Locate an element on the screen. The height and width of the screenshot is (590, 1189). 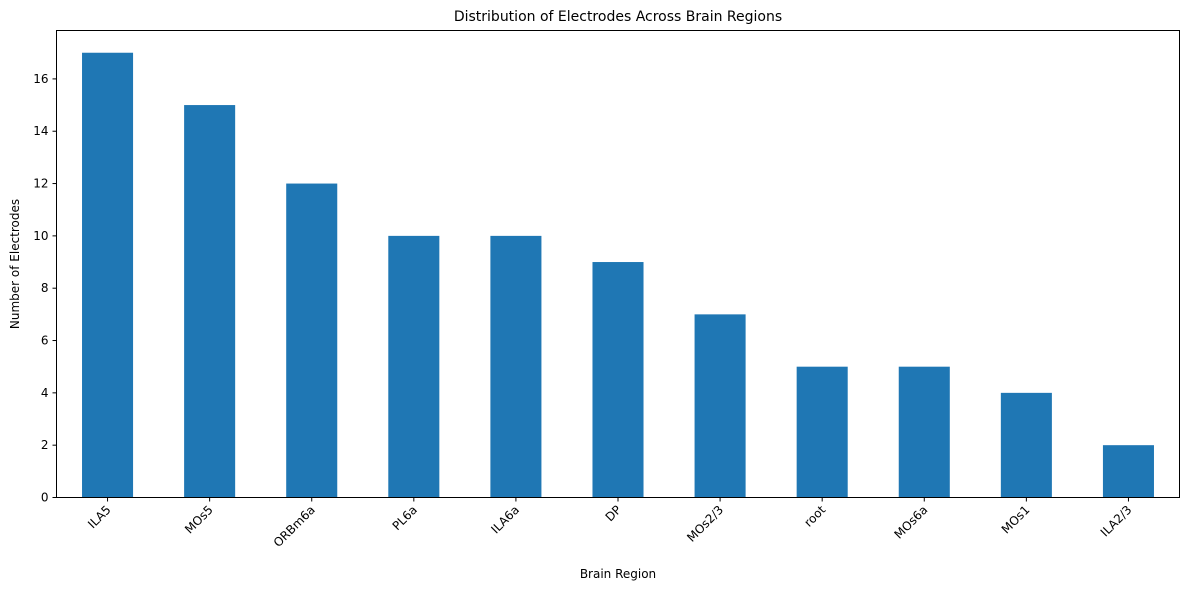
x-axis-label: Brain Region is located at coordinates (618, 574).